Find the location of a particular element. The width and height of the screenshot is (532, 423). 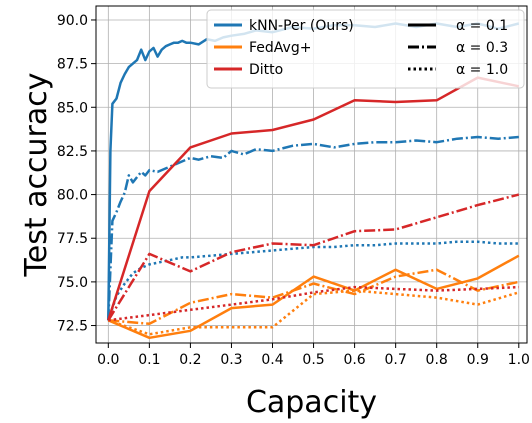

x-tick-label: 0.8 is located at coordinates (437, 360).